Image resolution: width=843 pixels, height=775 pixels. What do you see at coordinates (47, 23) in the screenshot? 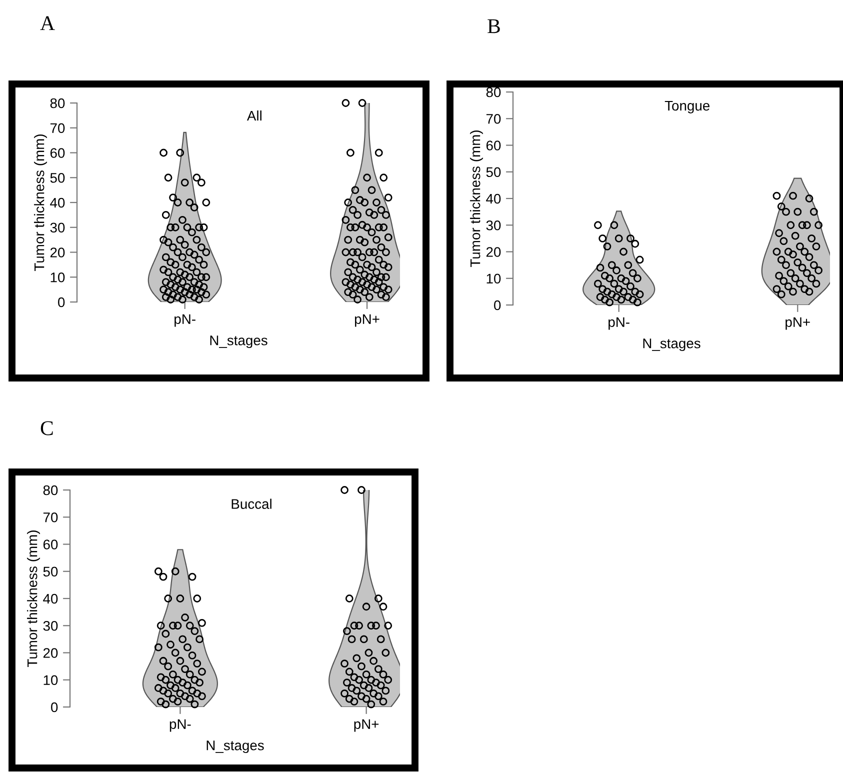
I see `text: A` at bounding box center [47, 23].